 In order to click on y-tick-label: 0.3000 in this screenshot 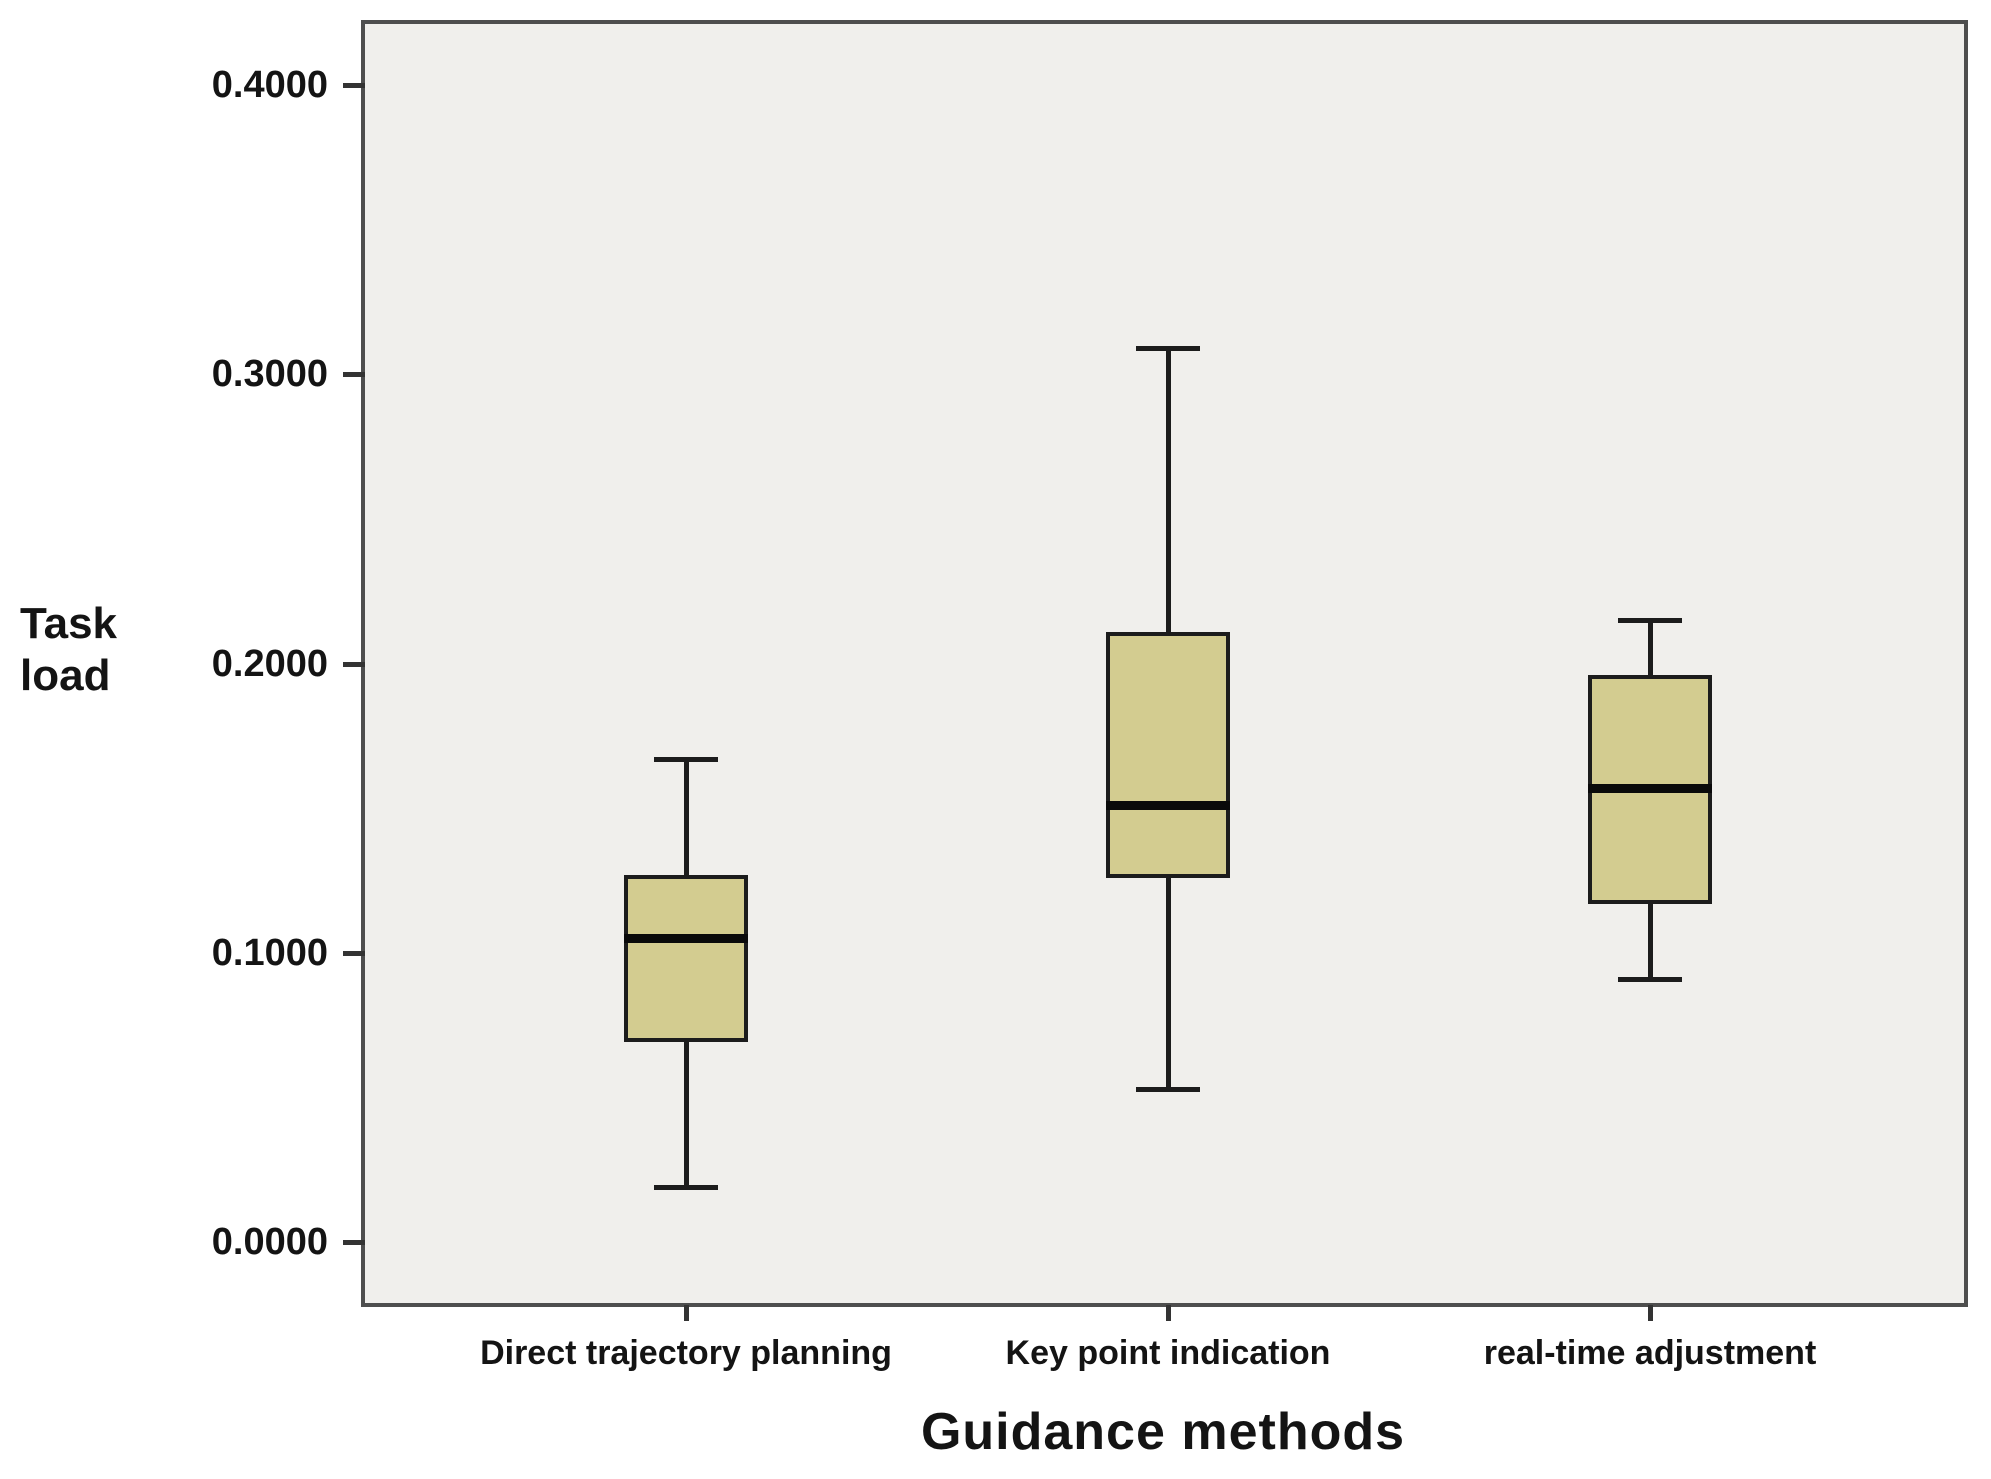, I will do `click(269, 374)`.